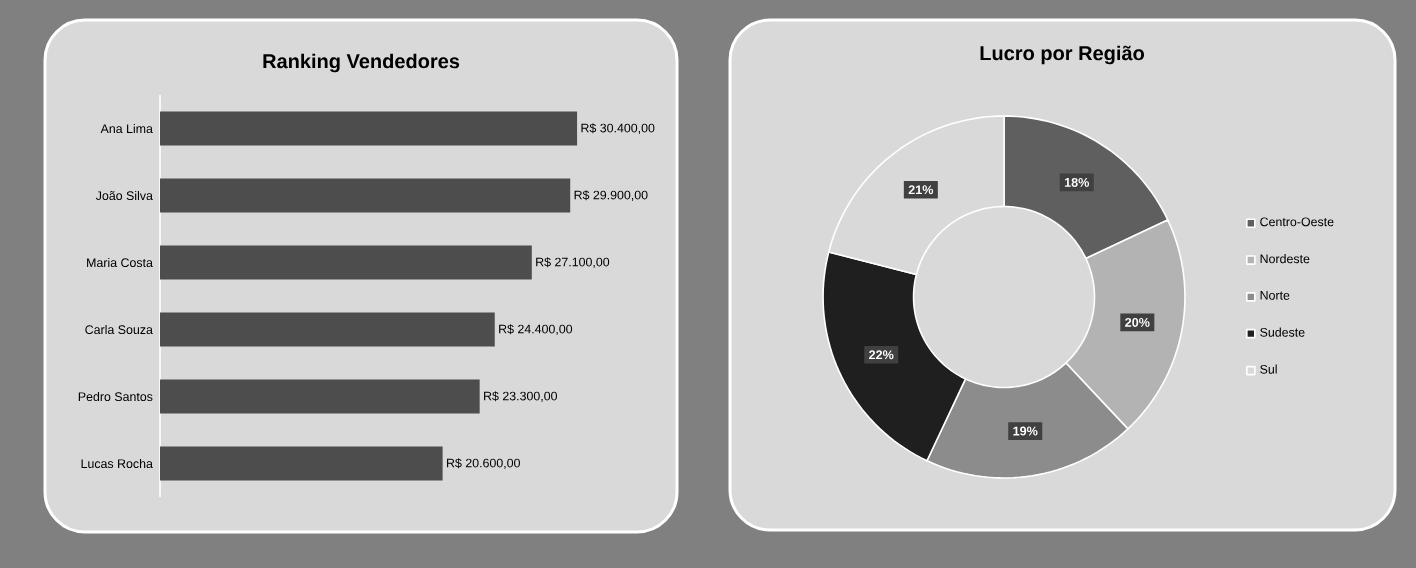  Describe the element at coordinates (881, 355) in the screenshot. I see `data-label: 22%` at that location.